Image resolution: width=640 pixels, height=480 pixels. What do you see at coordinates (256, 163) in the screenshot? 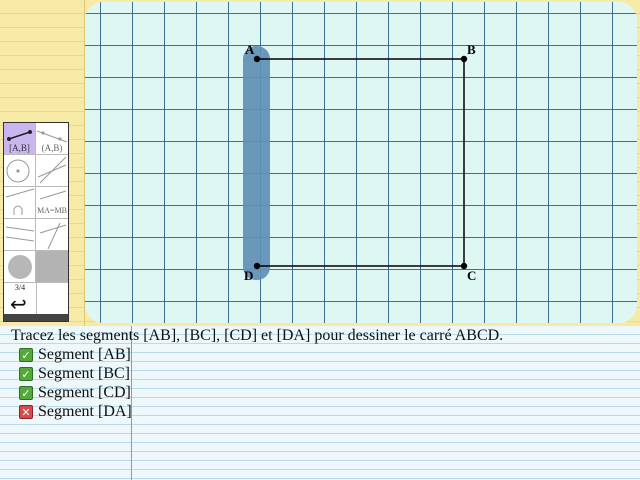
I see `highlight-segment-da` at bounding box center [256, 163].